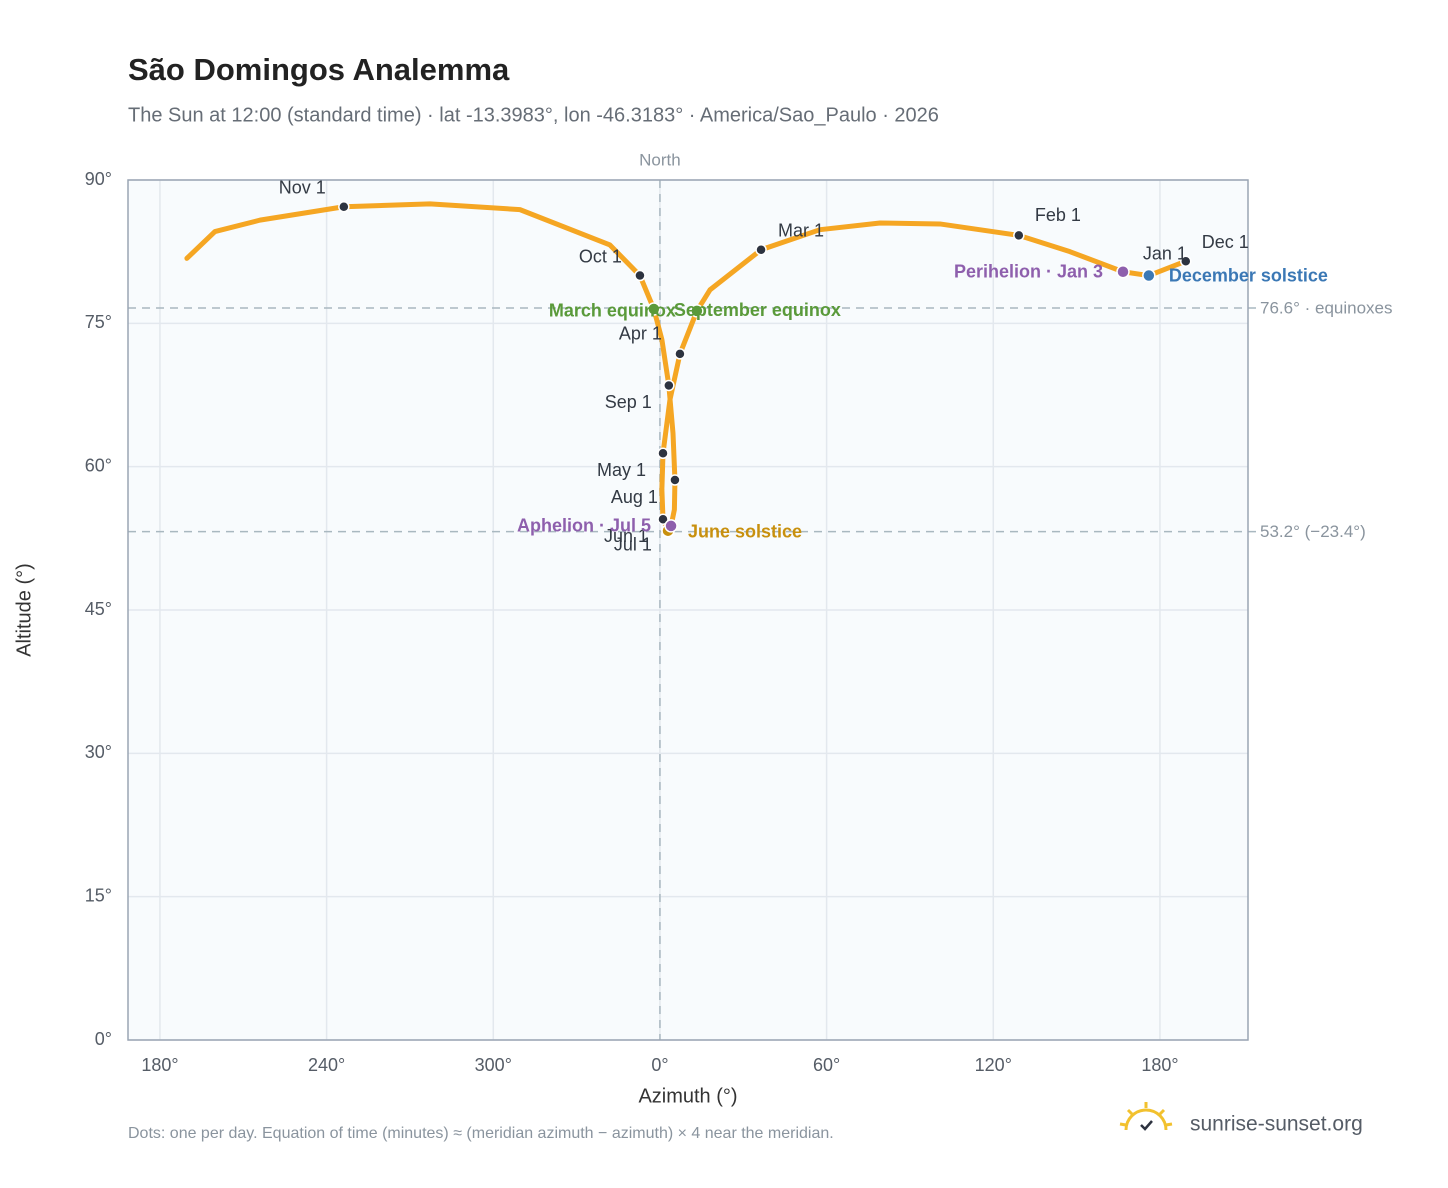 This screenshot has width=1448, height=1188. What do you see at coordinates (633, 544) in the screenshot?
I see `month-label: Jul 1` at bounding box center [633, 544].